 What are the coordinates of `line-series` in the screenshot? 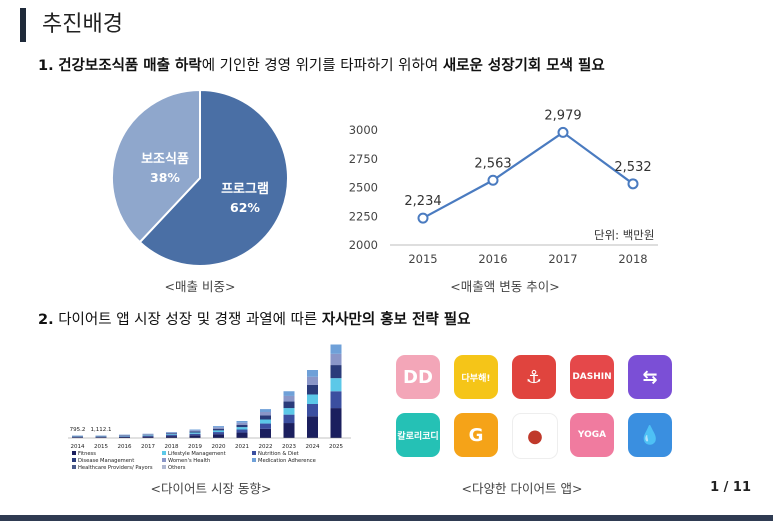 It's located at (528, 175).